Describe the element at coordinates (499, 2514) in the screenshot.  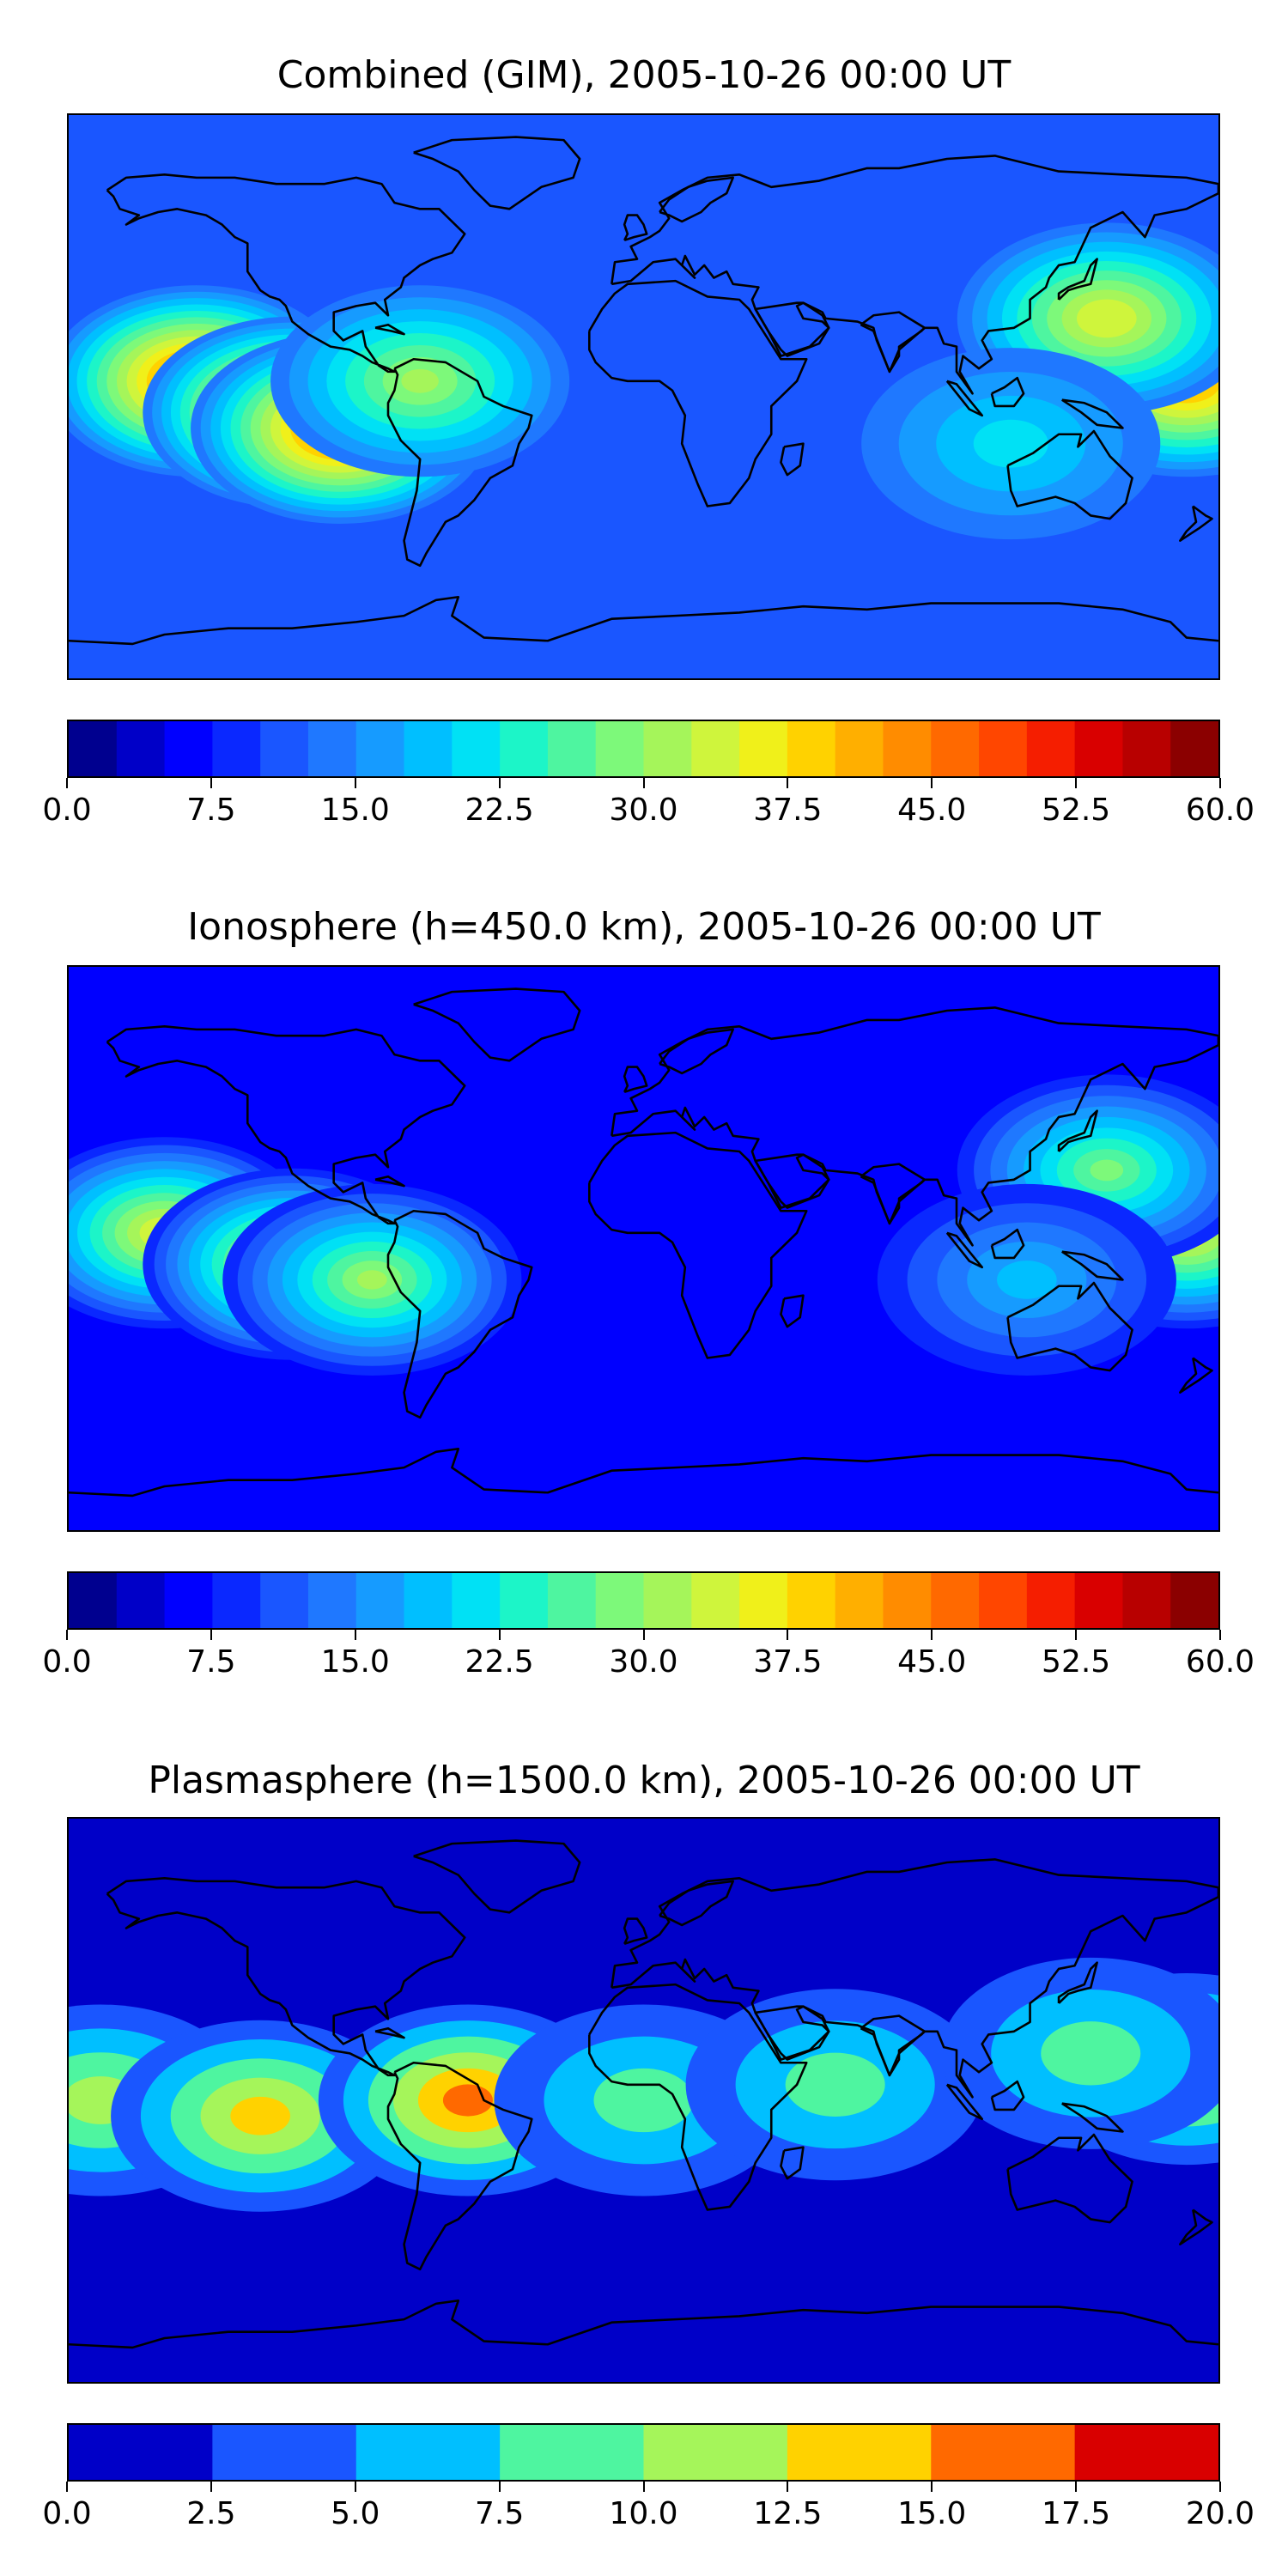
I see `tick-label: 7.5` at that location.